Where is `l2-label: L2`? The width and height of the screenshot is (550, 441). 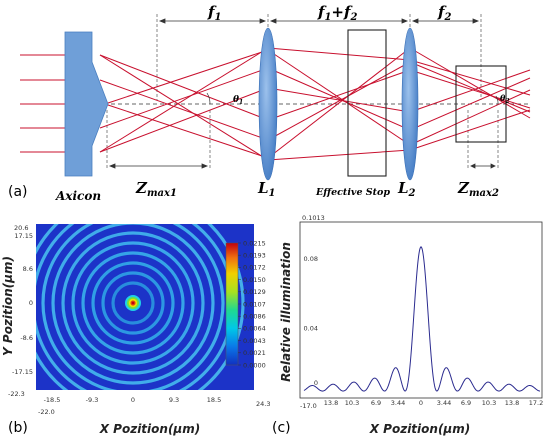 l2-label: L2 is located at coordinates (406, 189).